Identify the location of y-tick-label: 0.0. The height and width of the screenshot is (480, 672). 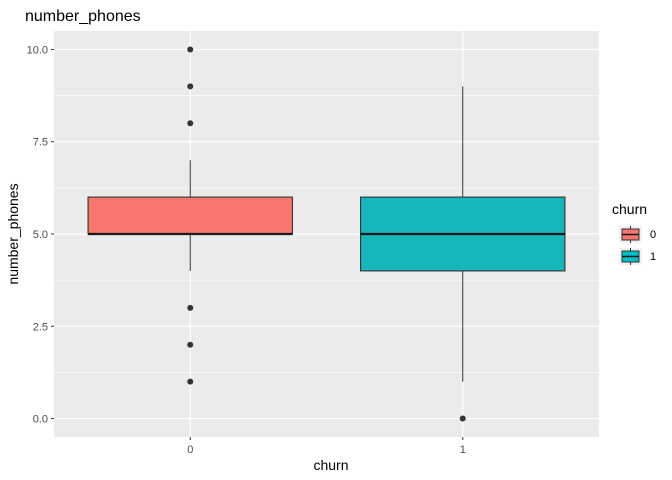
(40, 420).